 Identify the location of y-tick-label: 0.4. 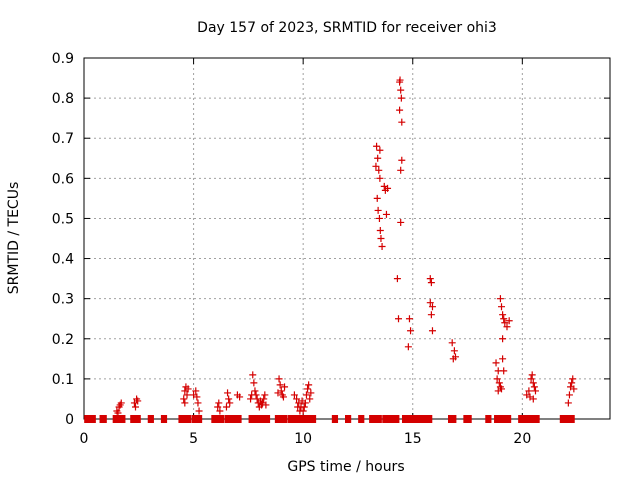
(63, 260).